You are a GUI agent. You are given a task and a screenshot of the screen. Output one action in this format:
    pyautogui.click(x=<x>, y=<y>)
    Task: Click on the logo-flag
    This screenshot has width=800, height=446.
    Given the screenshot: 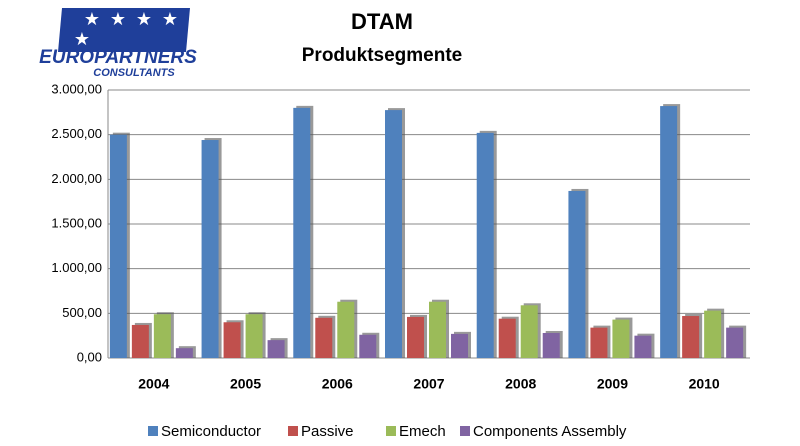 What is the action you would take?
    pyautogui.click(x=124, y=30)
    